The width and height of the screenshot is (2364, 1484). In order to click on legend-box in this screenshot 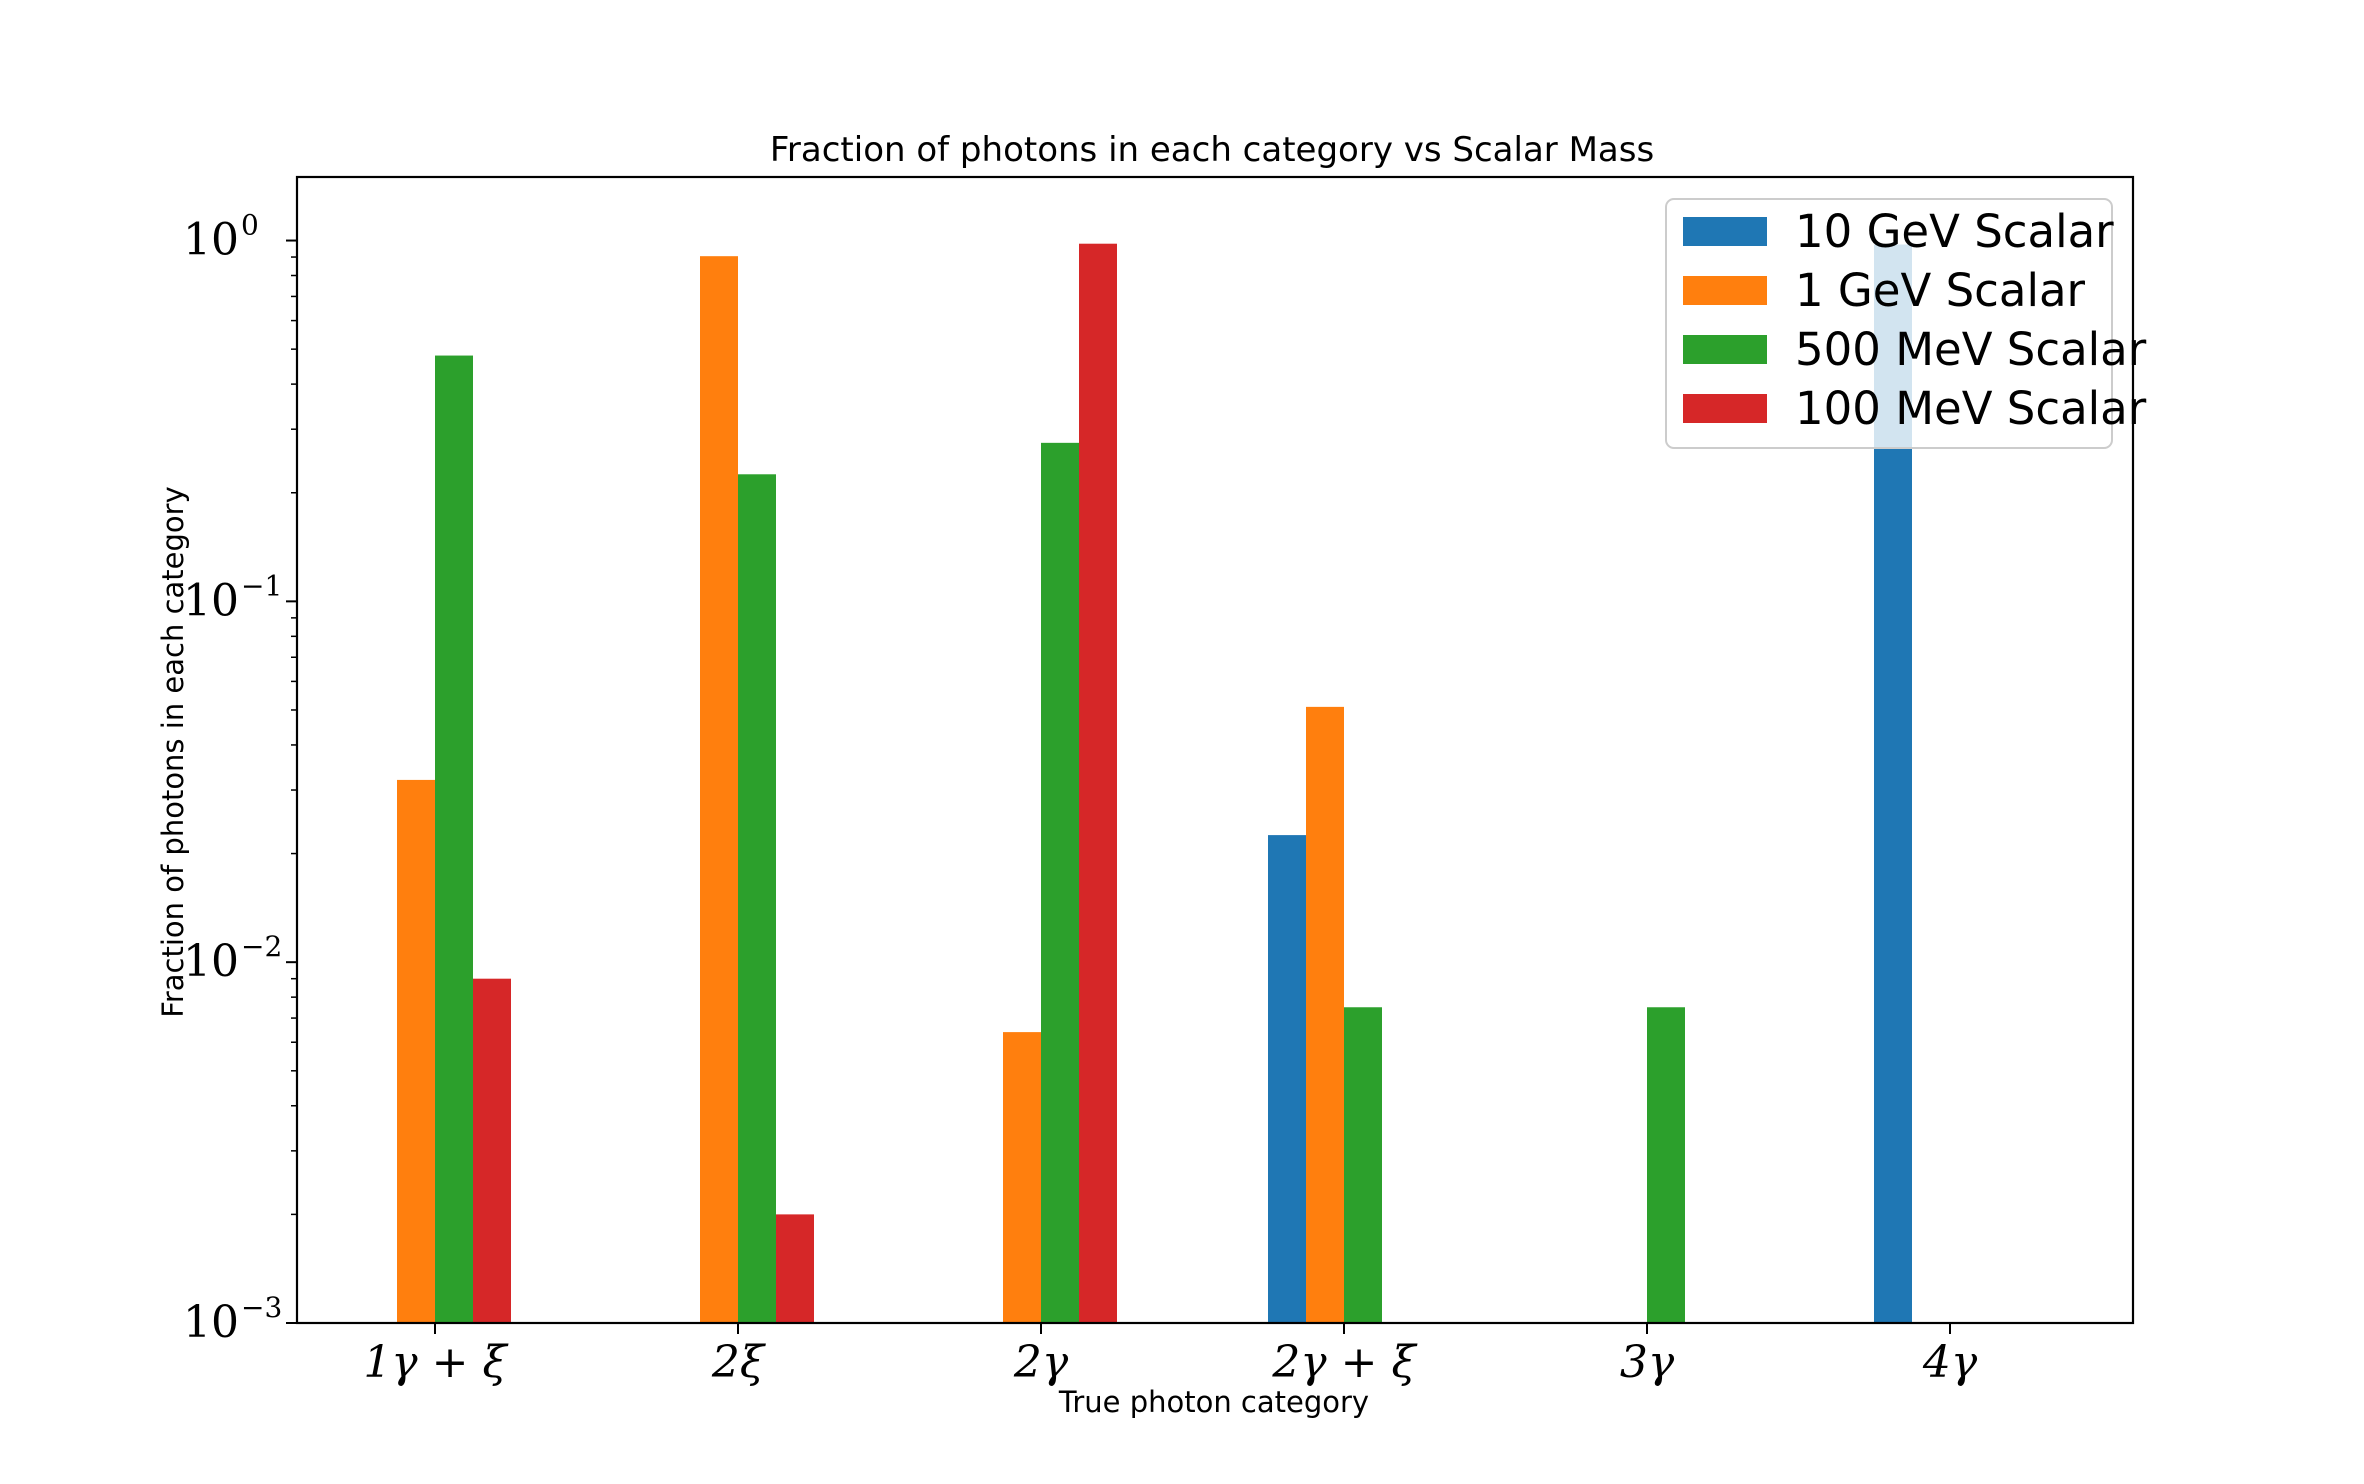, I will do `click(1889, 323)`.